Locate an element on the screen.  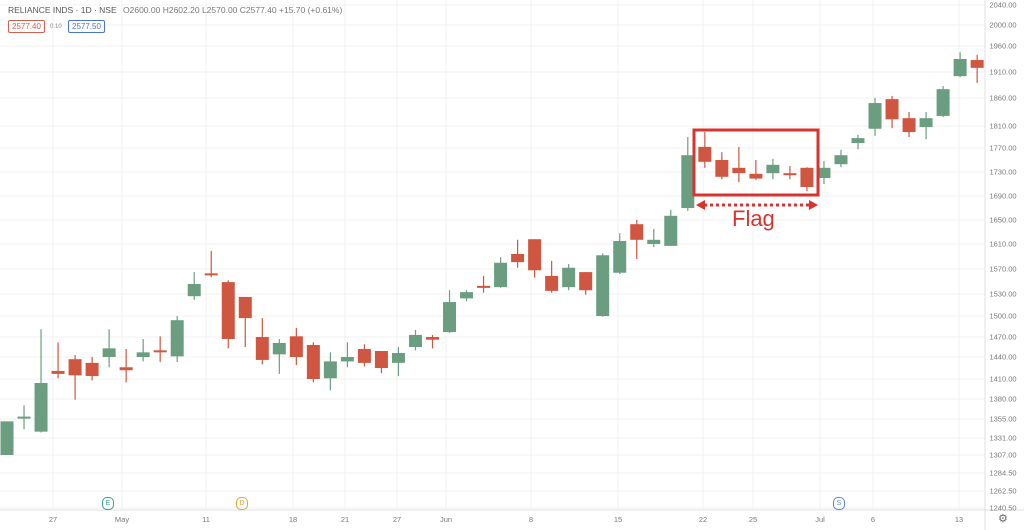
split-event-icon: S is located at coordinates (839, 503).